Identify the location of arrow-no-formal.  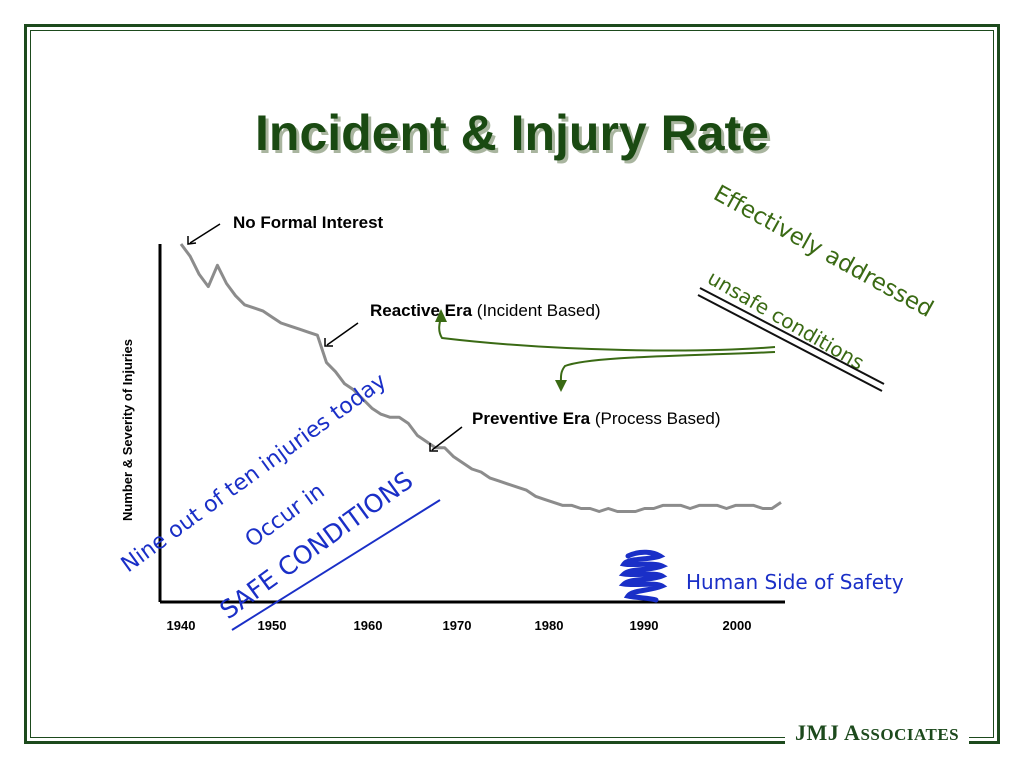
(205, 233).